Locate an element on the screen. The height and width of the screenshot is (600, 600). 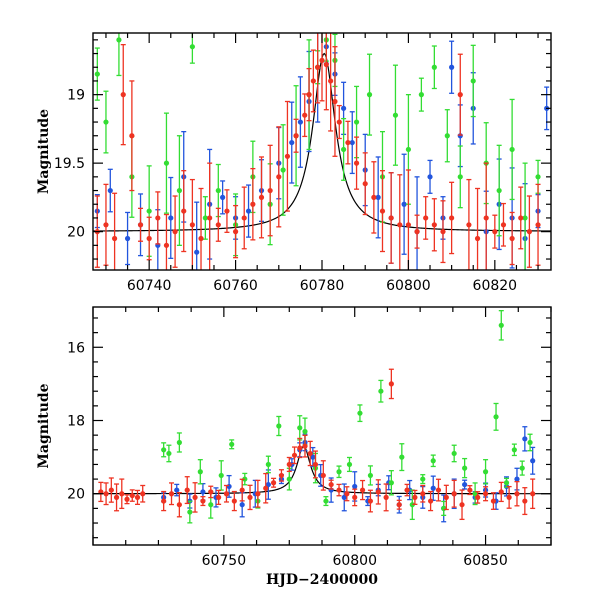
x-axis-label: HJD−2400000 is located at coordinates (322, 580).